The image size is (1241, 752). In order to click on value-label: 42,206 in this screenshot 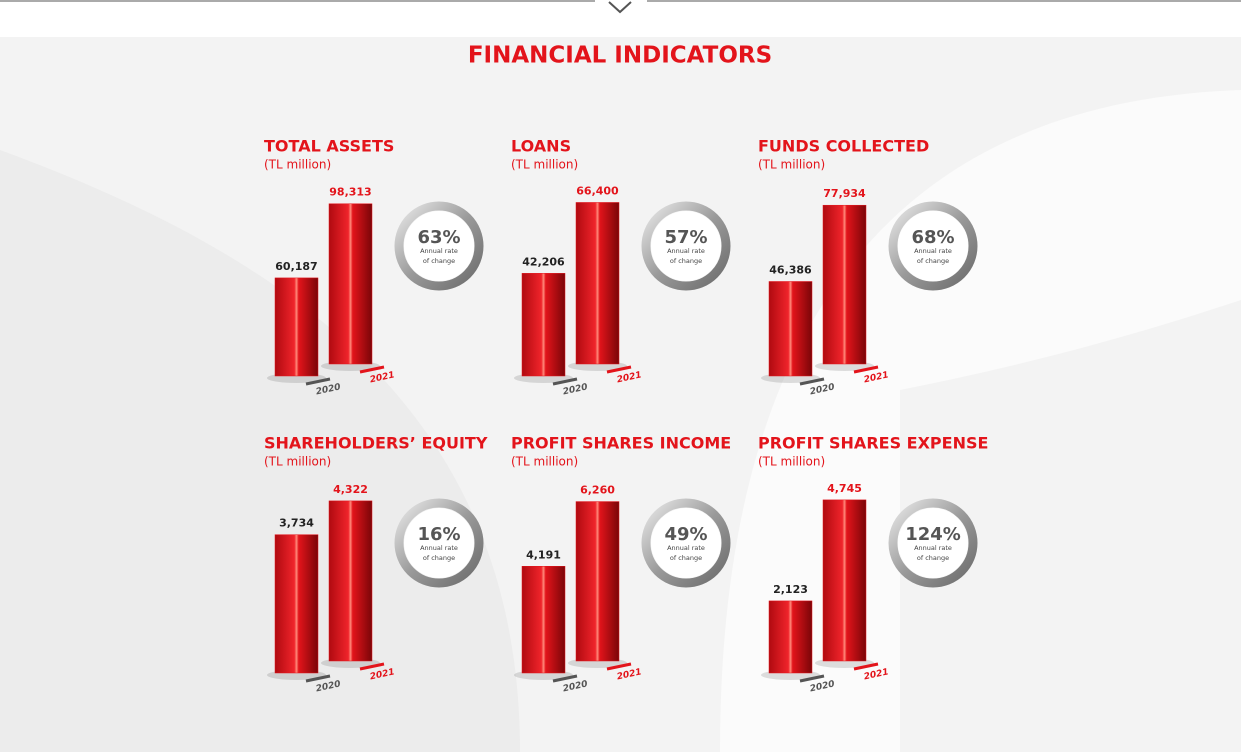, I will do `click(543, 261)`.